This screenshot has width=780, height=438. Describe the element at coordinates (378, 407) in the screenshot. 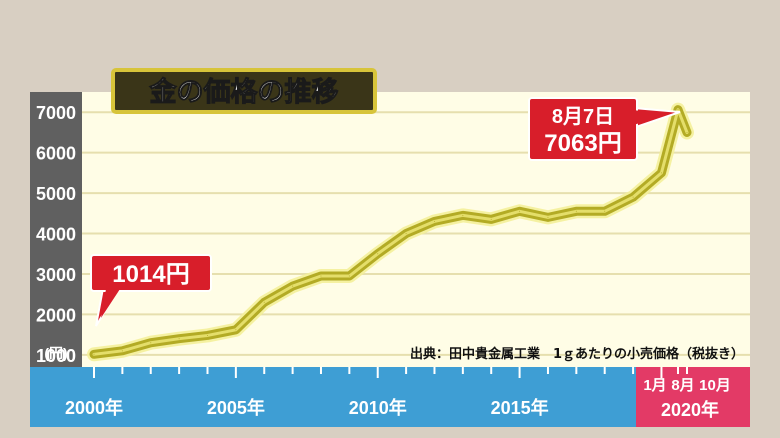

I see `x-tick-label-2010: 2010年` at that location.